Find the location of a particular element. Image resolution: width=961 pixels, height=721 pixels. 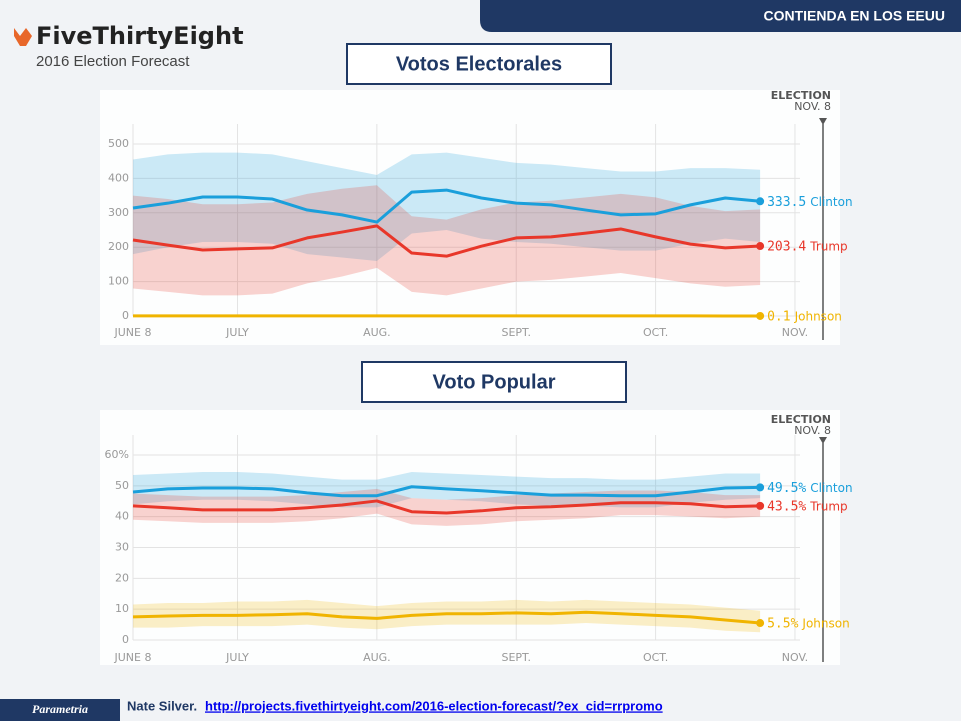

y-tick-label: 500 is located at coordinates (118, 143).